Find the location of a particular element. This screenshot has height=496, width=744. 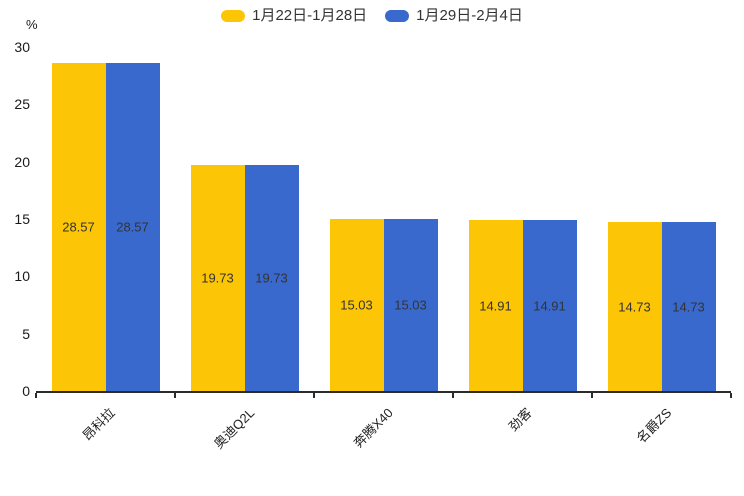

y-tick-label: 10 is located at coordinates (22, 276).